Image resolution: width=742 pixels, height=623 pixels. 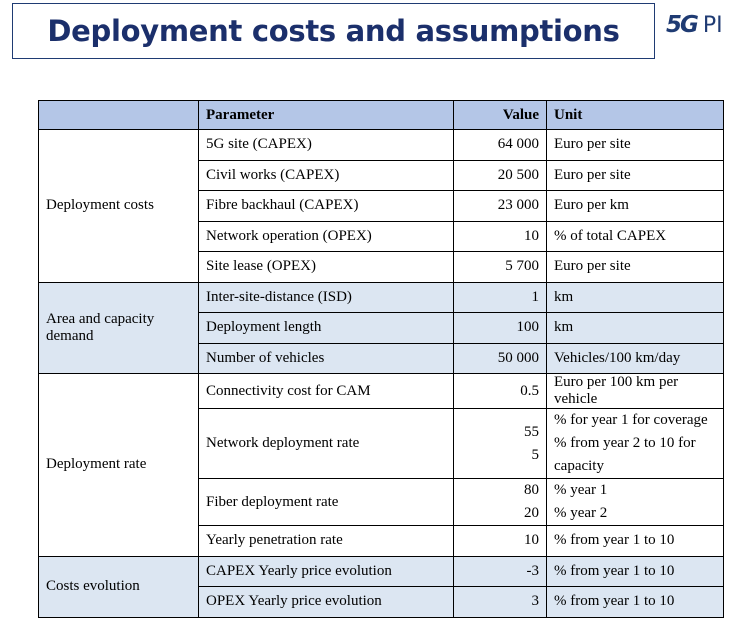 What do you see at coordinates (682, 25) in the screenshot?
I see `logo-mark: 5G` at bounding box center [682, 25].